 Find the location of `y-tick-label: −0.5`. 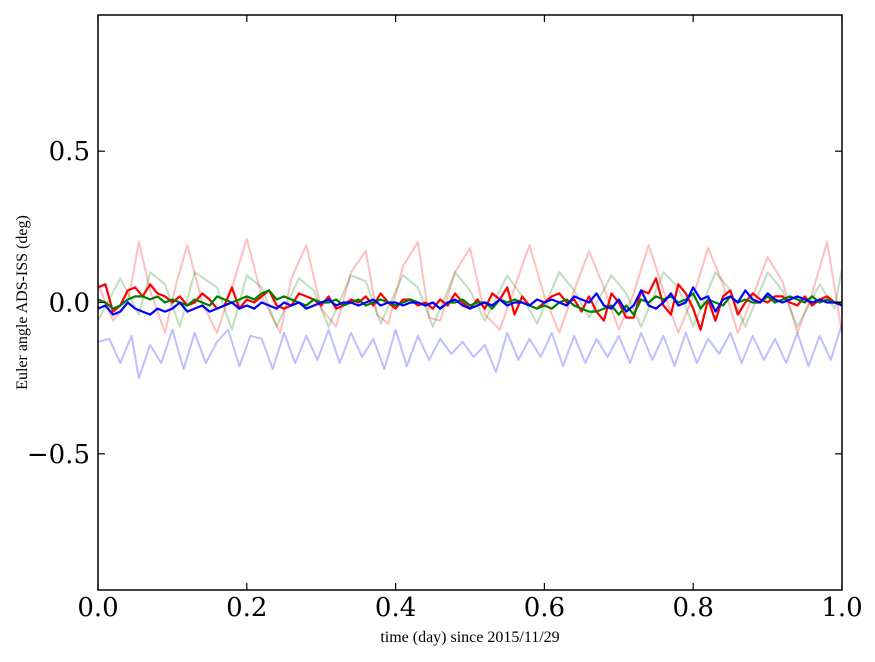

y-tick-label: −0.5 is located at coordinates (58, 455).